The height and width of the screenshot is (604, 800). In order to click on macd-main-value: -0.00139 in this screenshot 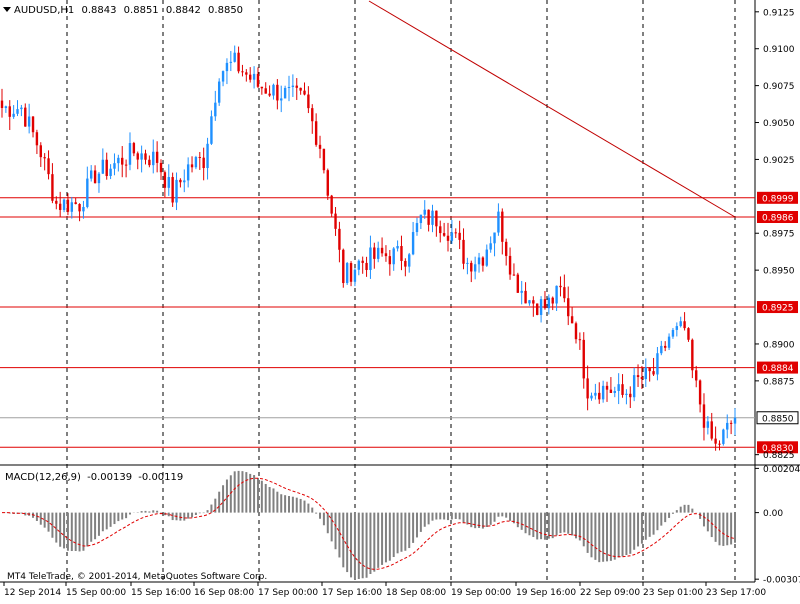, I will do `click(109, 477)`.